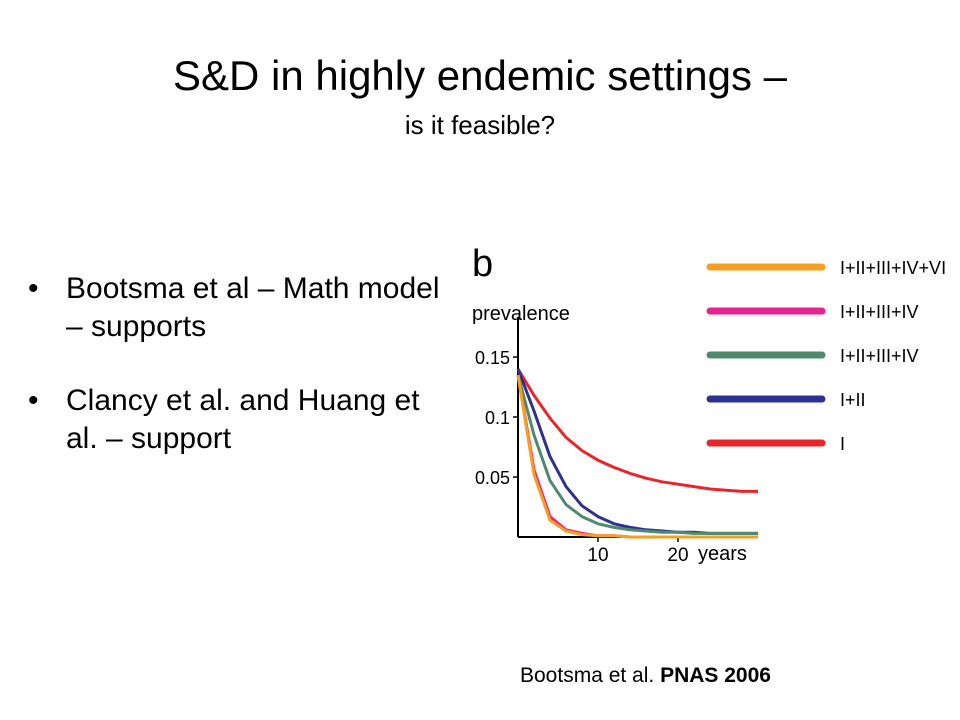  What do you see at coordinates (243, 419) in the screenshot?
I see `bullet-text: Clancy et al. and Huang et al. – support` at bounding box center [243, 419].